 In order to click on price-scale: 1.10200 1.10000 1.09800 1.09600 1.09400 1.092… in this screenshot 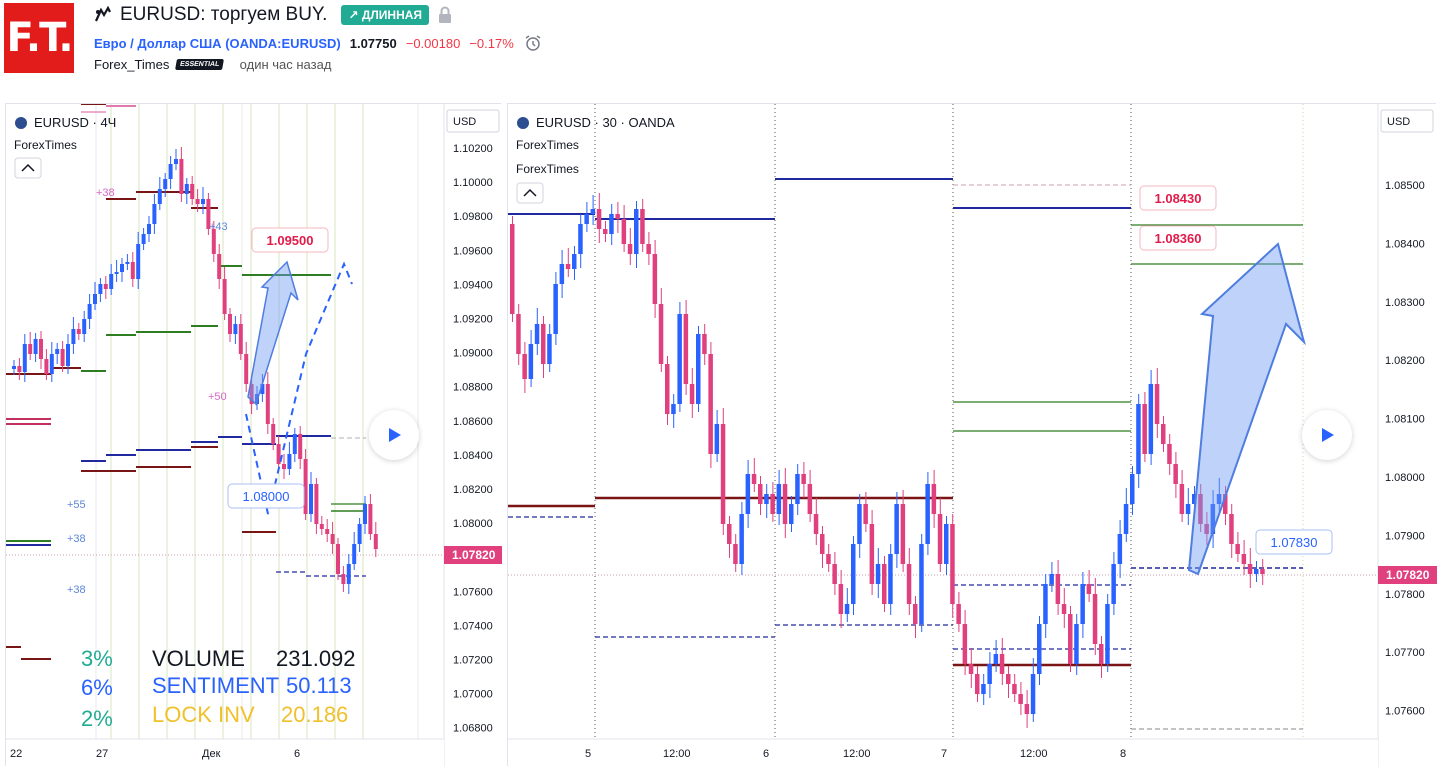, I will do `click(473, 439)`.